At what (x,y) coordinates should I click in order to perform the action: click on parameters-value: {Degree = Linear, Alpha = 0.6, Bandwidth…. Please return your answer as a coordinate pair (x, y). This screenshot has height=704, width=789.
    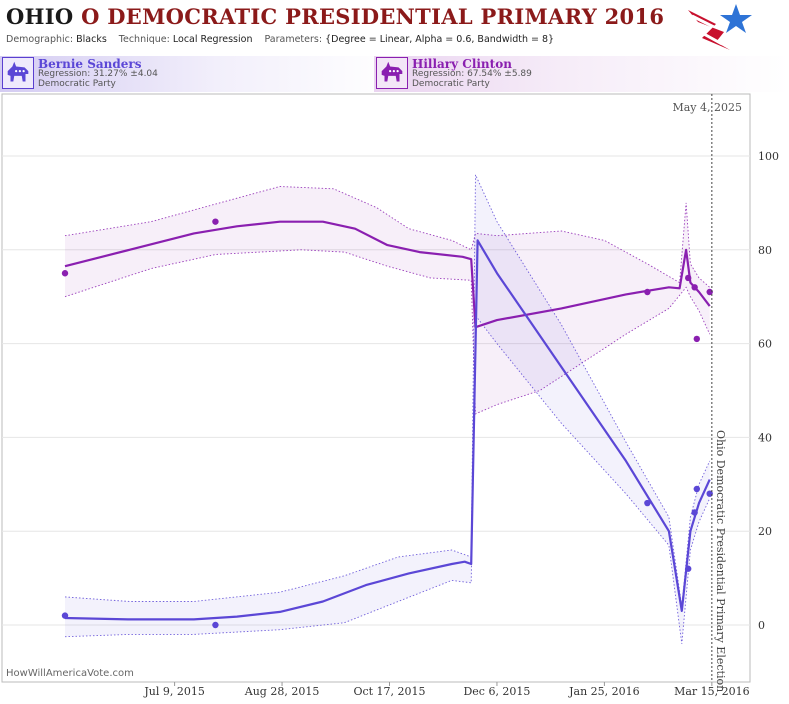
    Looking at the image, I should click on (440, 39).